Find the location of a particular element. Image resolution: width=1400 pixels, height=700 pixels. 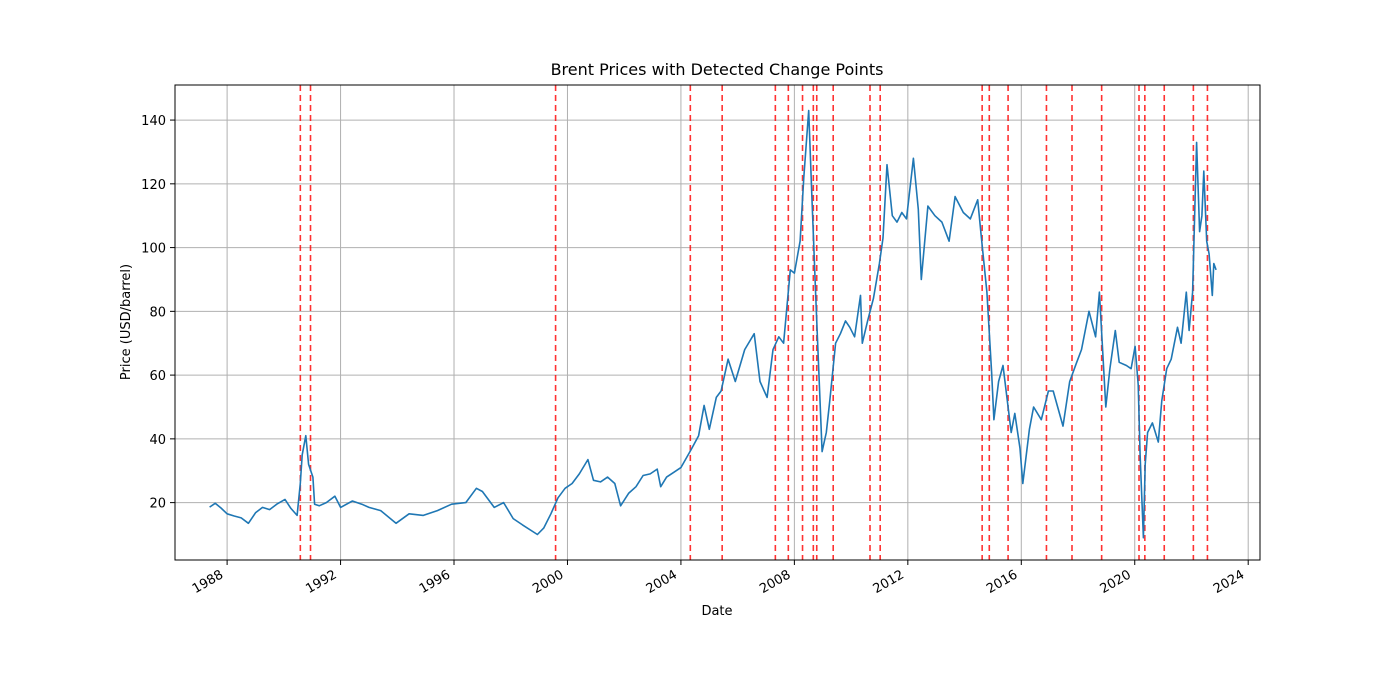

y-axis-label: Price (USD/barrel) is located at coordinates (126, 322).